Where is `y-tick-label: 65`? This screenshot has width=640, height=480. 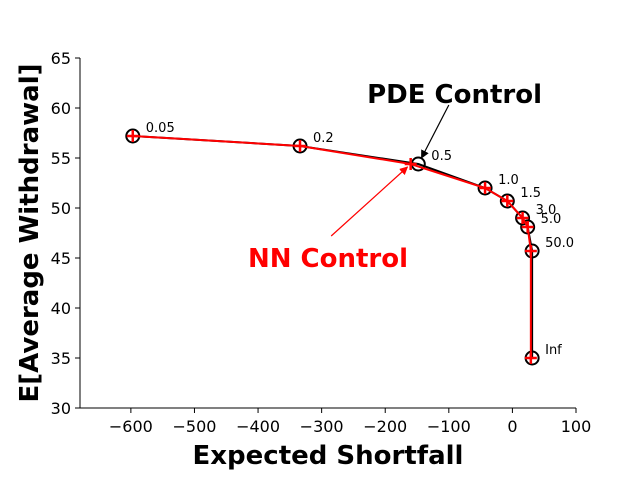
y-tick-label: 65 is located at coordinates (61, 58).